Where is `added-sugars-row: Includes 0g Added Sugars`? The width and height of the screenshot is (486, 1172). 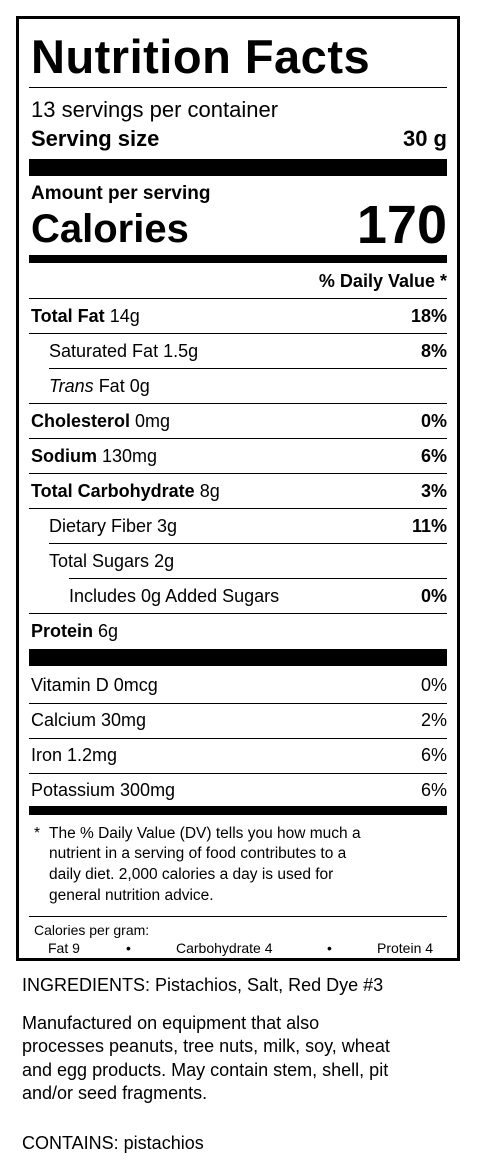 added-sugars-row: Includes 0g Added Sugars is located at coordinates (174, 596).